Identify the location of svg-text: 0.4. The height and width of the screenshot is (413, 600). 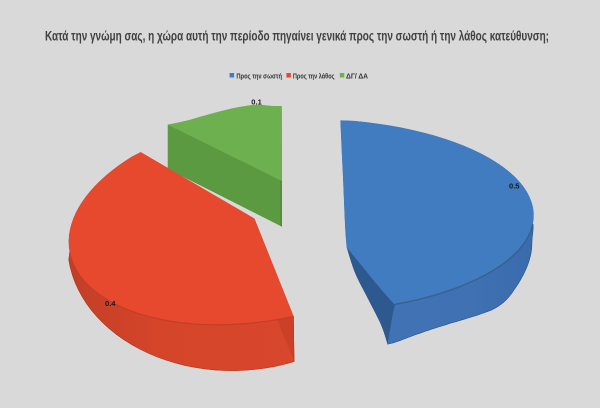
(110, 303).